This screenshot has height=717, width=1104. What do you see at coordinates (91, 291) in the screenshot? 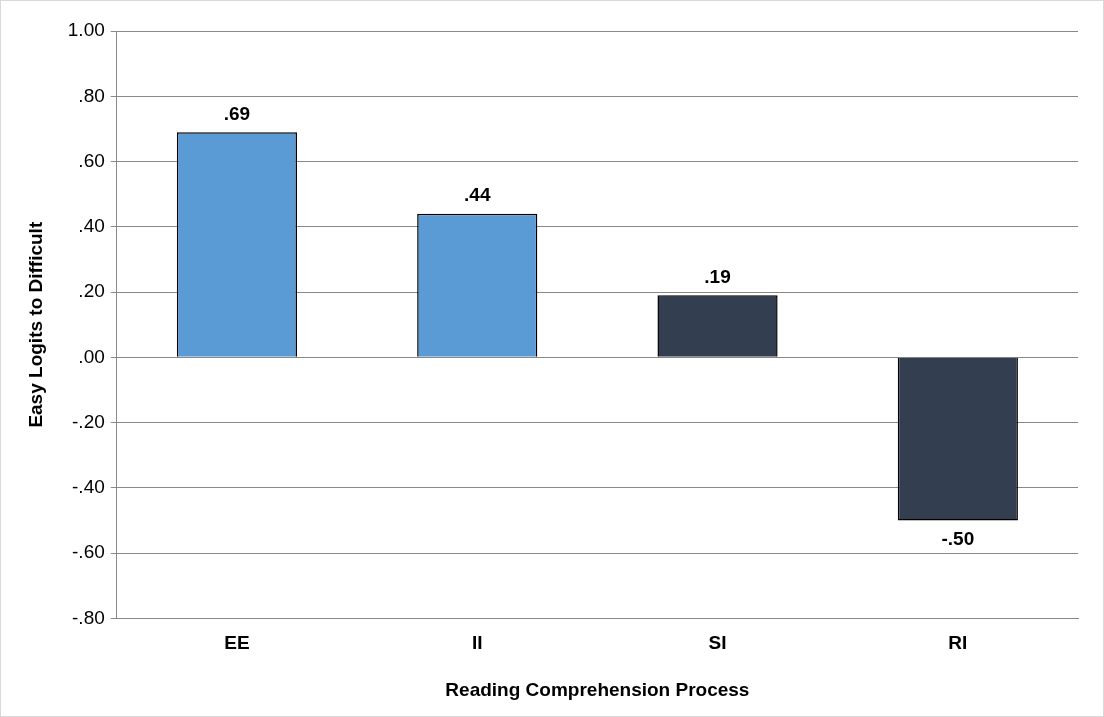
I see `y-tick-label: .20` at bounding box center [91, 291].